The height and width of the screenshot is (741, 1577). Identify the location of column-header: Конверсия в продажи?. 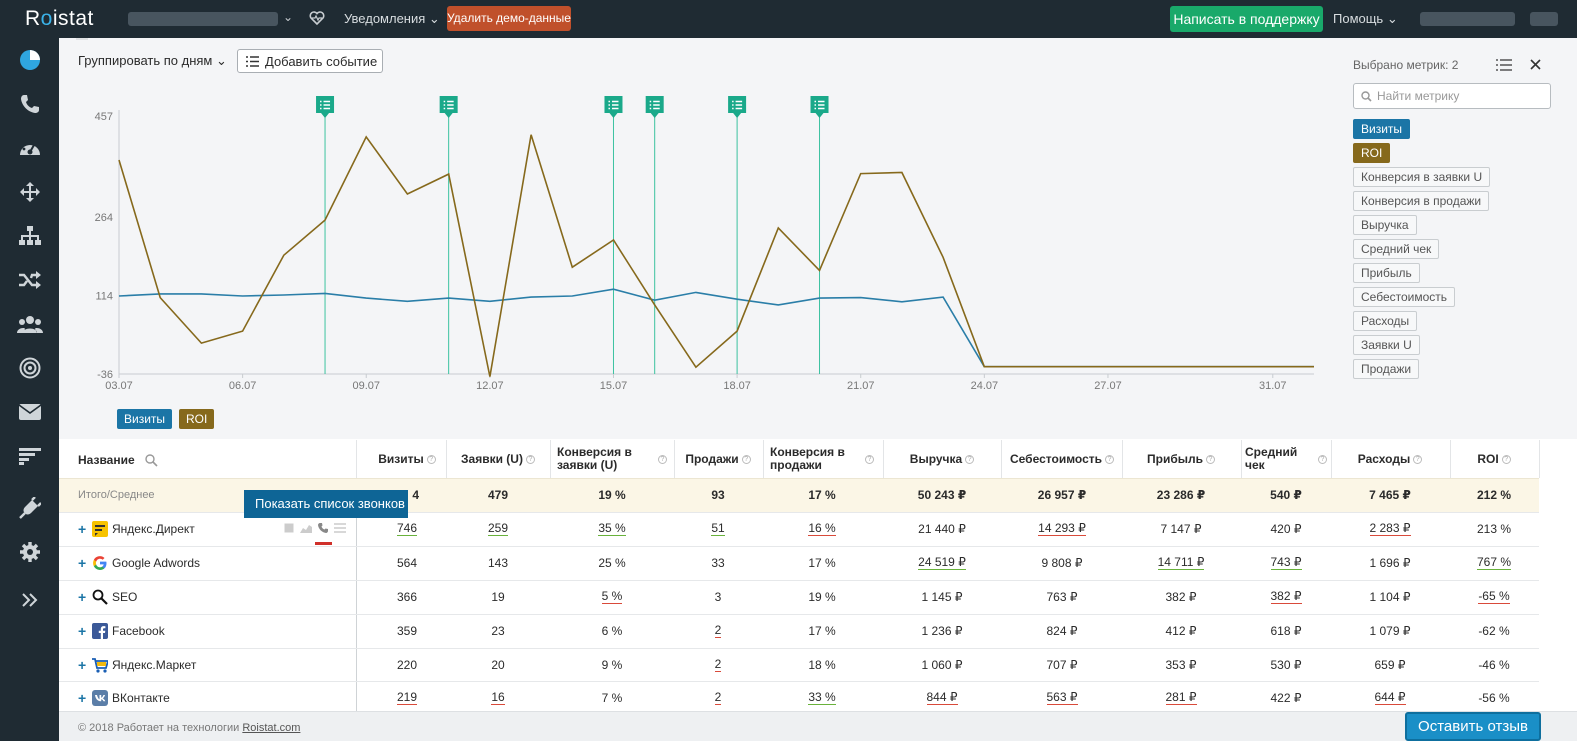
(822, 459).